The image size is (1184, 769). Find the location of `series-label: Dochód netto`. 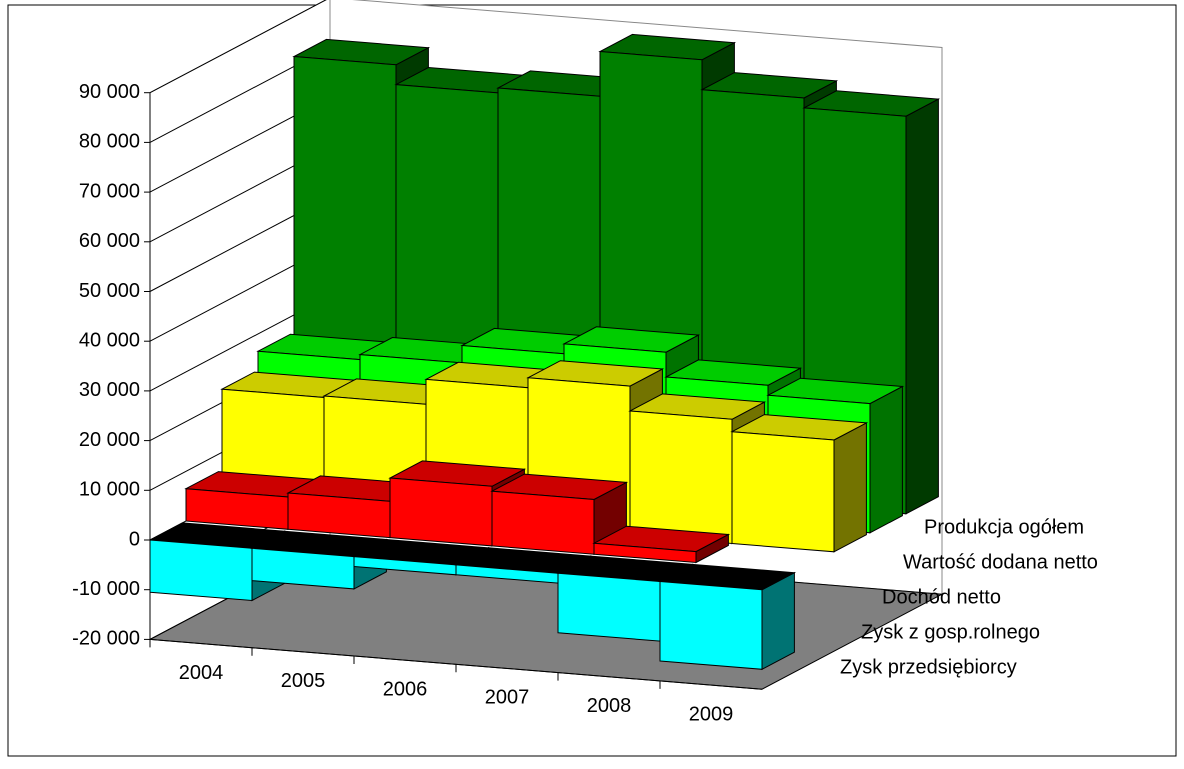

series-label: Dochód netto is located at coordinates (941, 597).